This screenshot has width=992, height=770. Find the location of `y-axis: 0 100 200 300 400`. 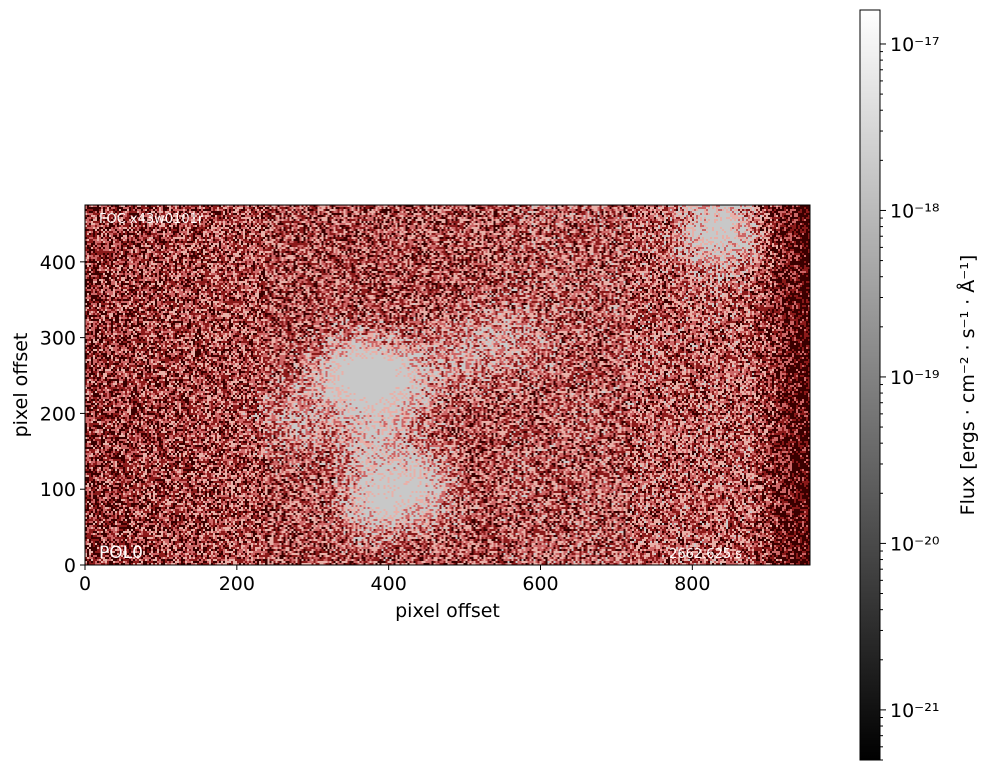

y-axis: 0 100 200 300 400 is located at coordinates (62, 414).